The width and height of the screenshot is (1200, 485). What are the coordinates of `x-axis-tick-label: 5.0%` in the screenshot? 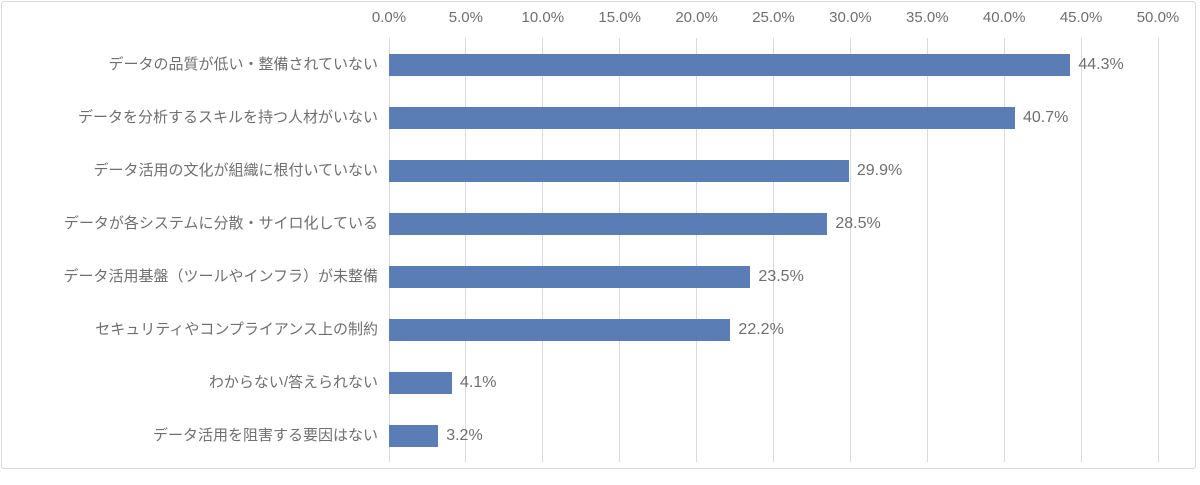 It's located at (465, 17).